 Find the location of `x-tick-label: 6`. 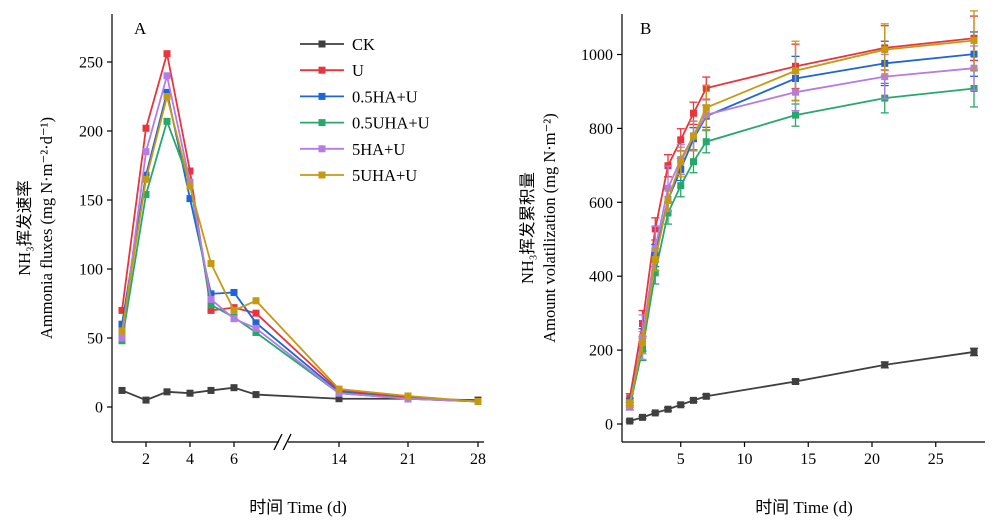

x-tick-label: 6 is located at coordinates (234, 459).